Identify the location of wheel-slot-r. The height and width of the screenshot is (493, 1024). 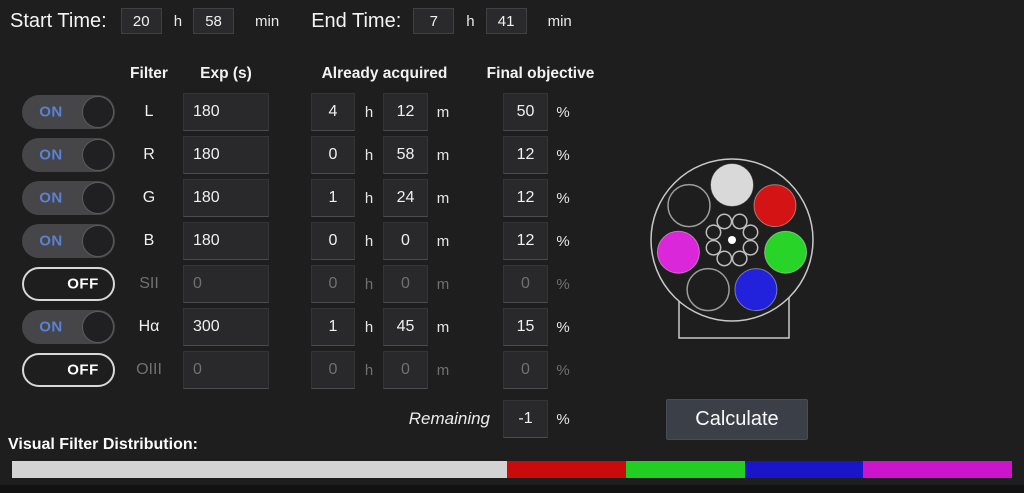
(775, 206).